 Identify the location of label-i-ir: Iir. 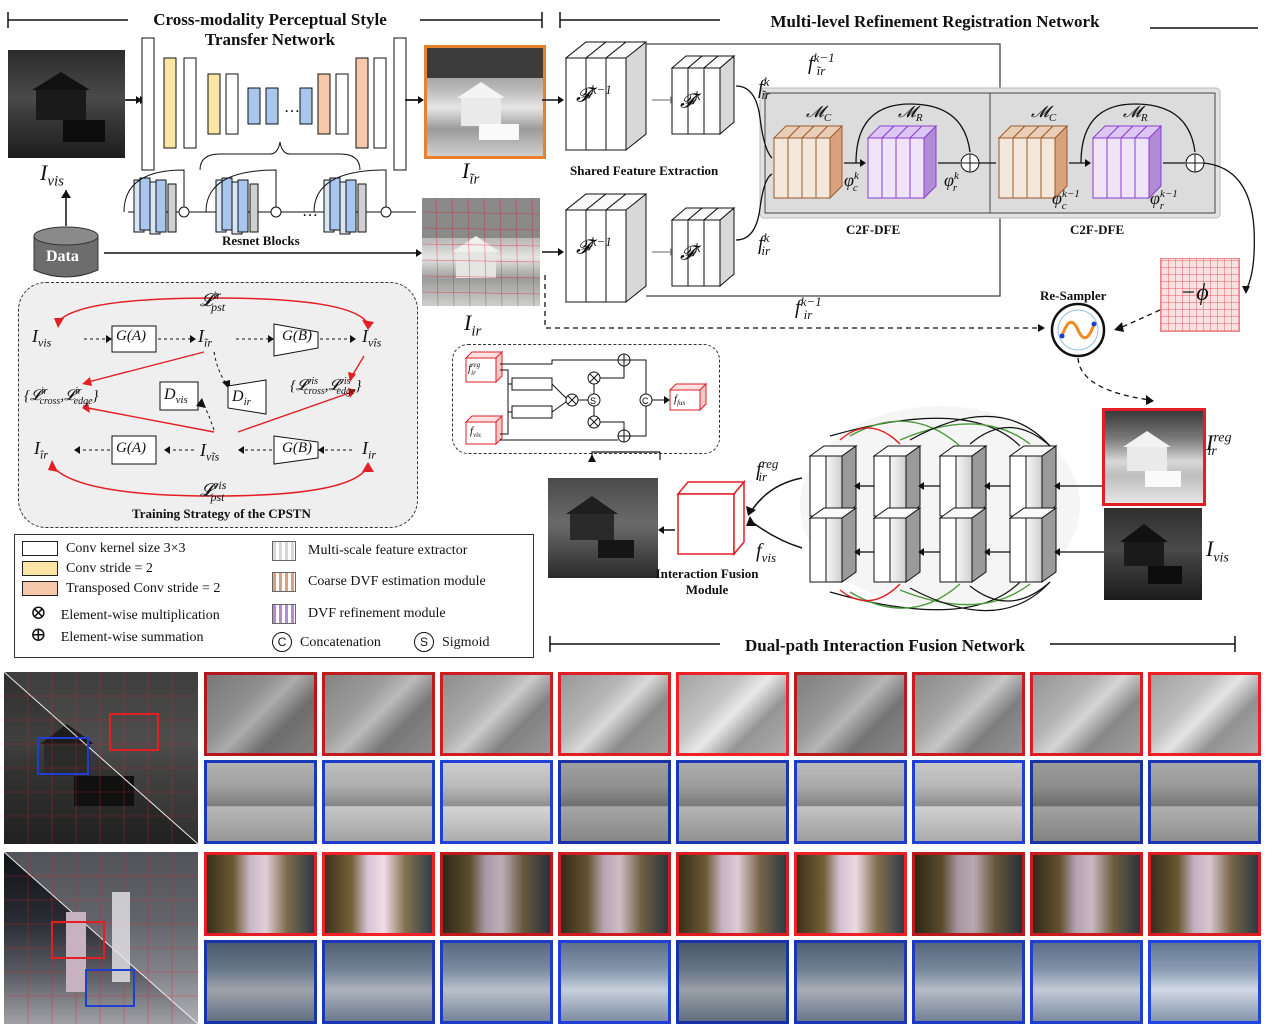
(473, 325).